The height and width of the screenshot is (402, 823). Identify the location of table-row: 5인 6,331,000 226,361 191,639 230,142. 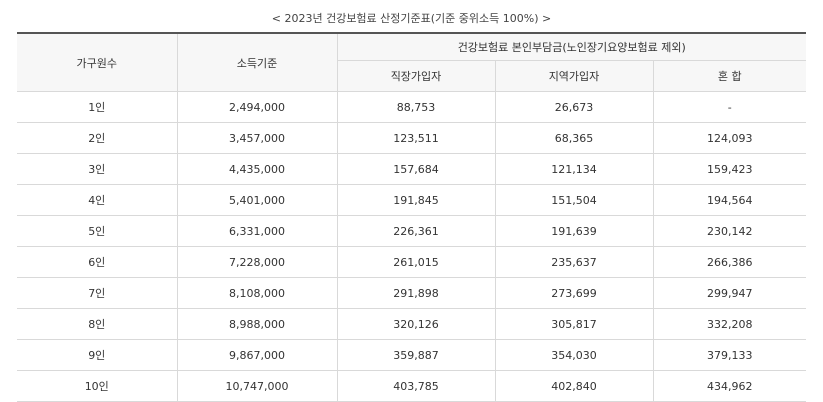
(411, 231).